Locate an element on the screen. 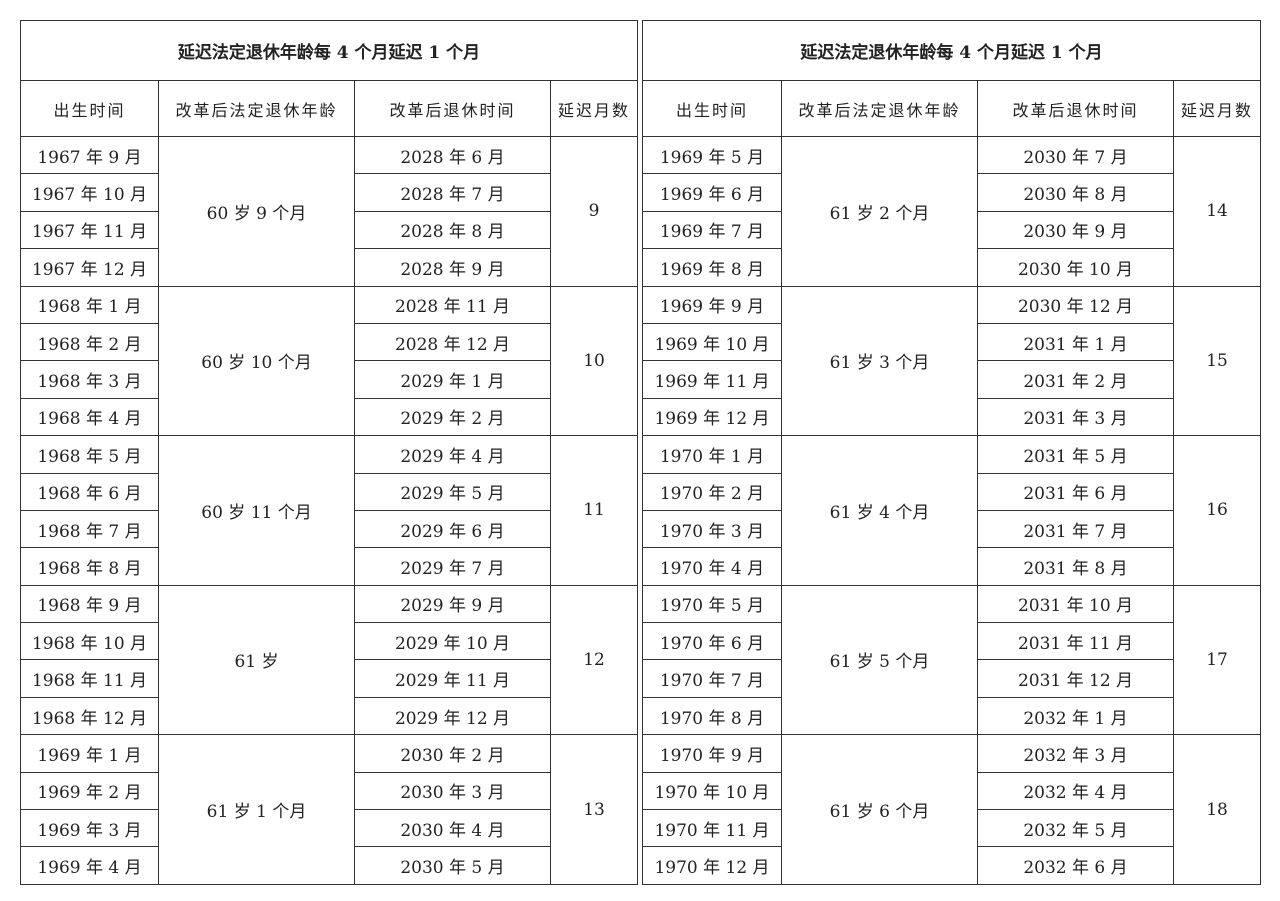 The height and width of the screenshot is (901, 1280). retirement-age-cell: 60 岁 11 个月 is located at coordinates (256, 510).